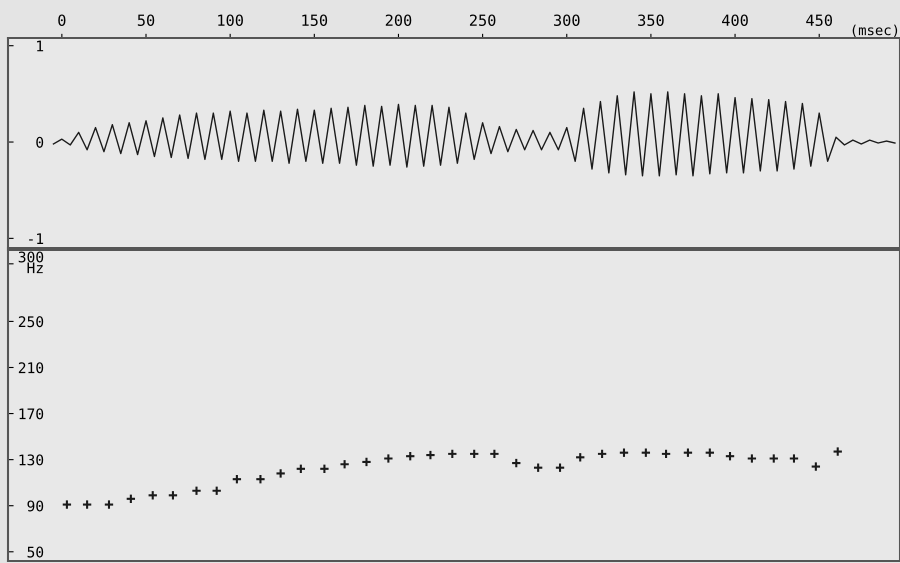 This screenshot has width=900, height=563. I want to click on y-tick-label: 50, so click(36, 552).